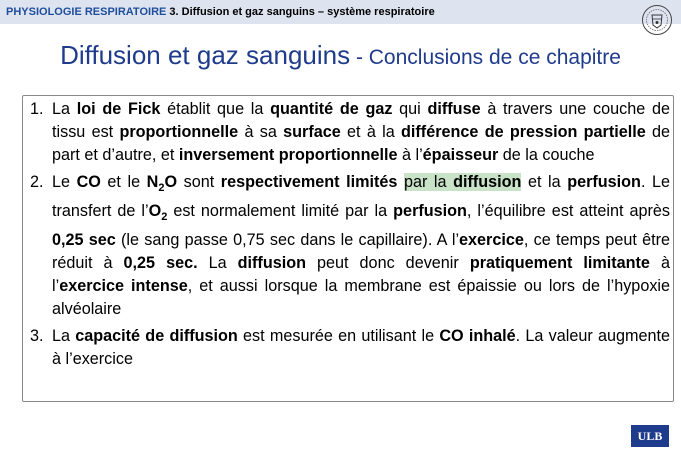 Image resolution: width=681 pixels, height=453 pixels. Describe the element at coordinates (546, 155) in the screenshot. I see `text-segment: de la couche` at that location.